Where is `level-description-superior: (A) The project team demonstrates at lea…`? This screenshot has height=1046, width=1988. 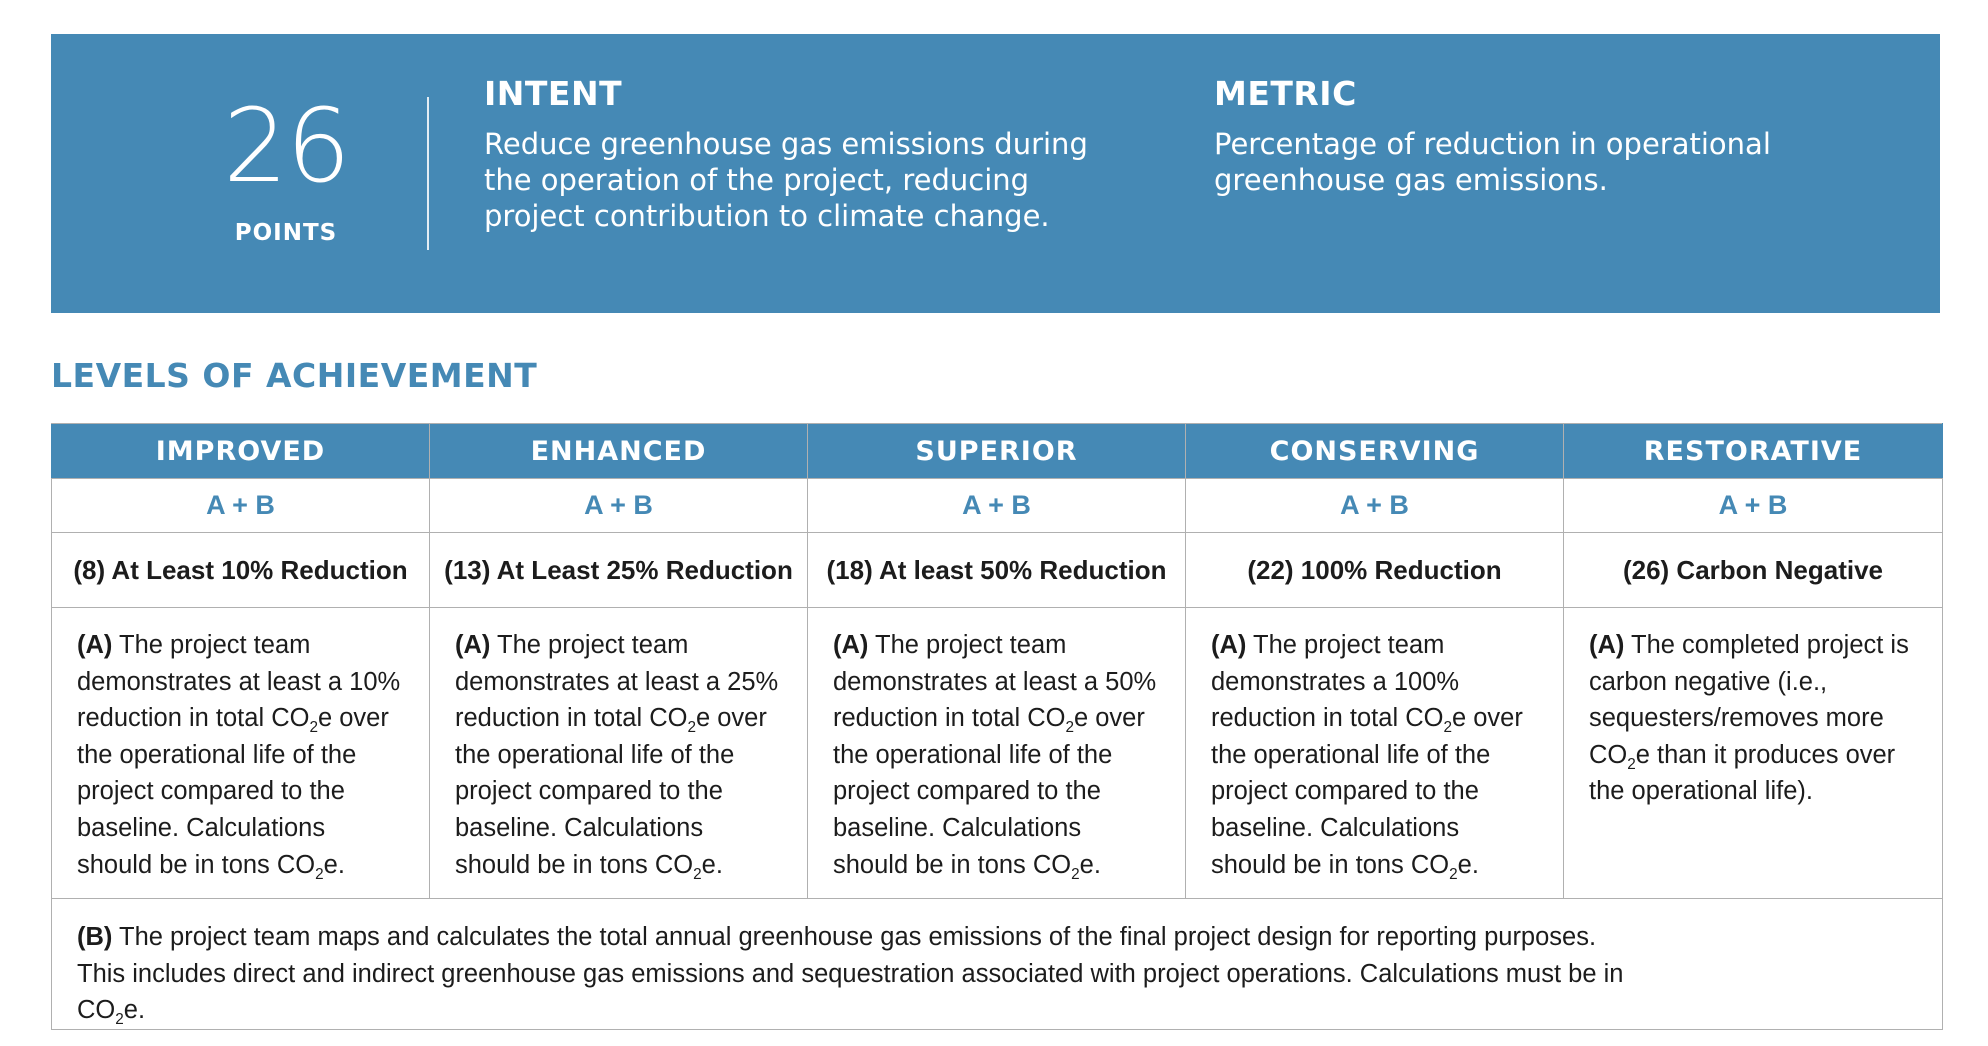
level-description-superior: (A) The project team demonstrates at lea… is located at coordinates (996, 753).